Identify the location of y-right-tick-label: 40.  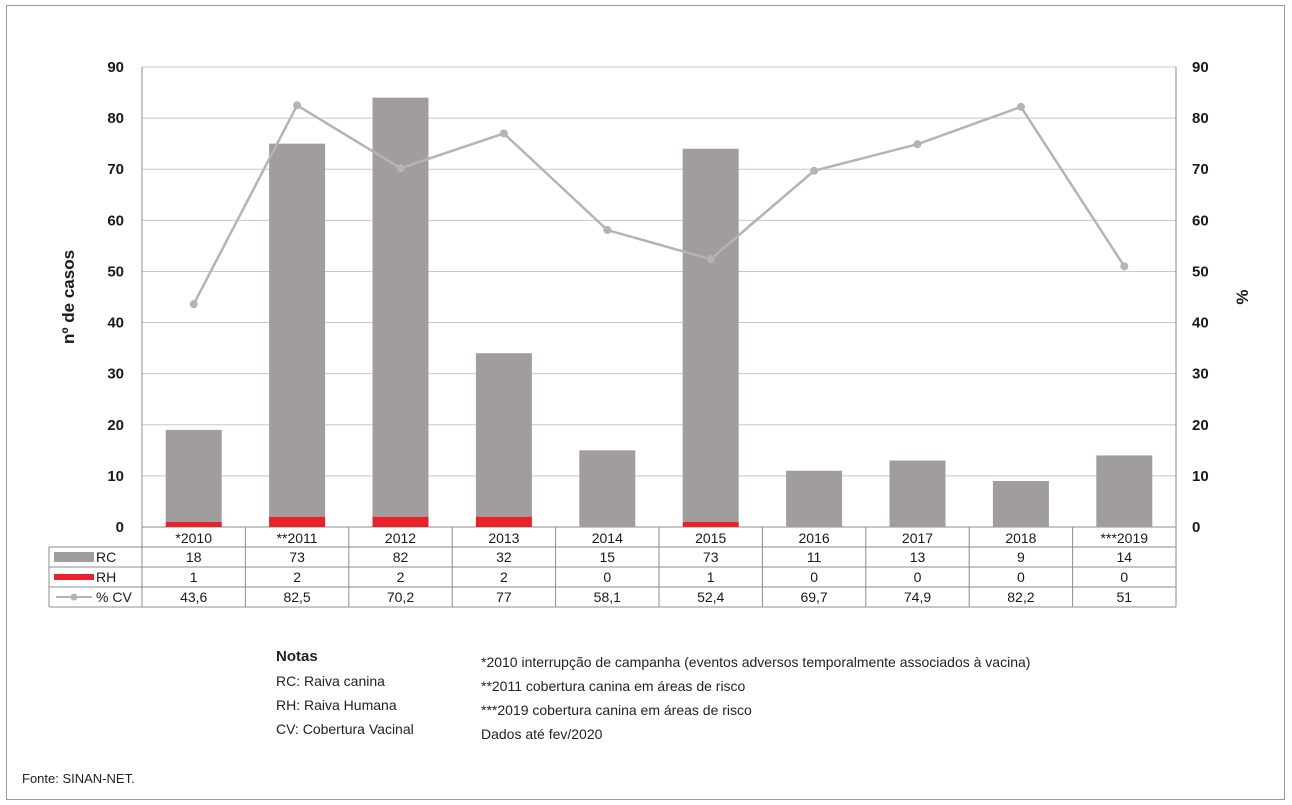
(1200, 323).